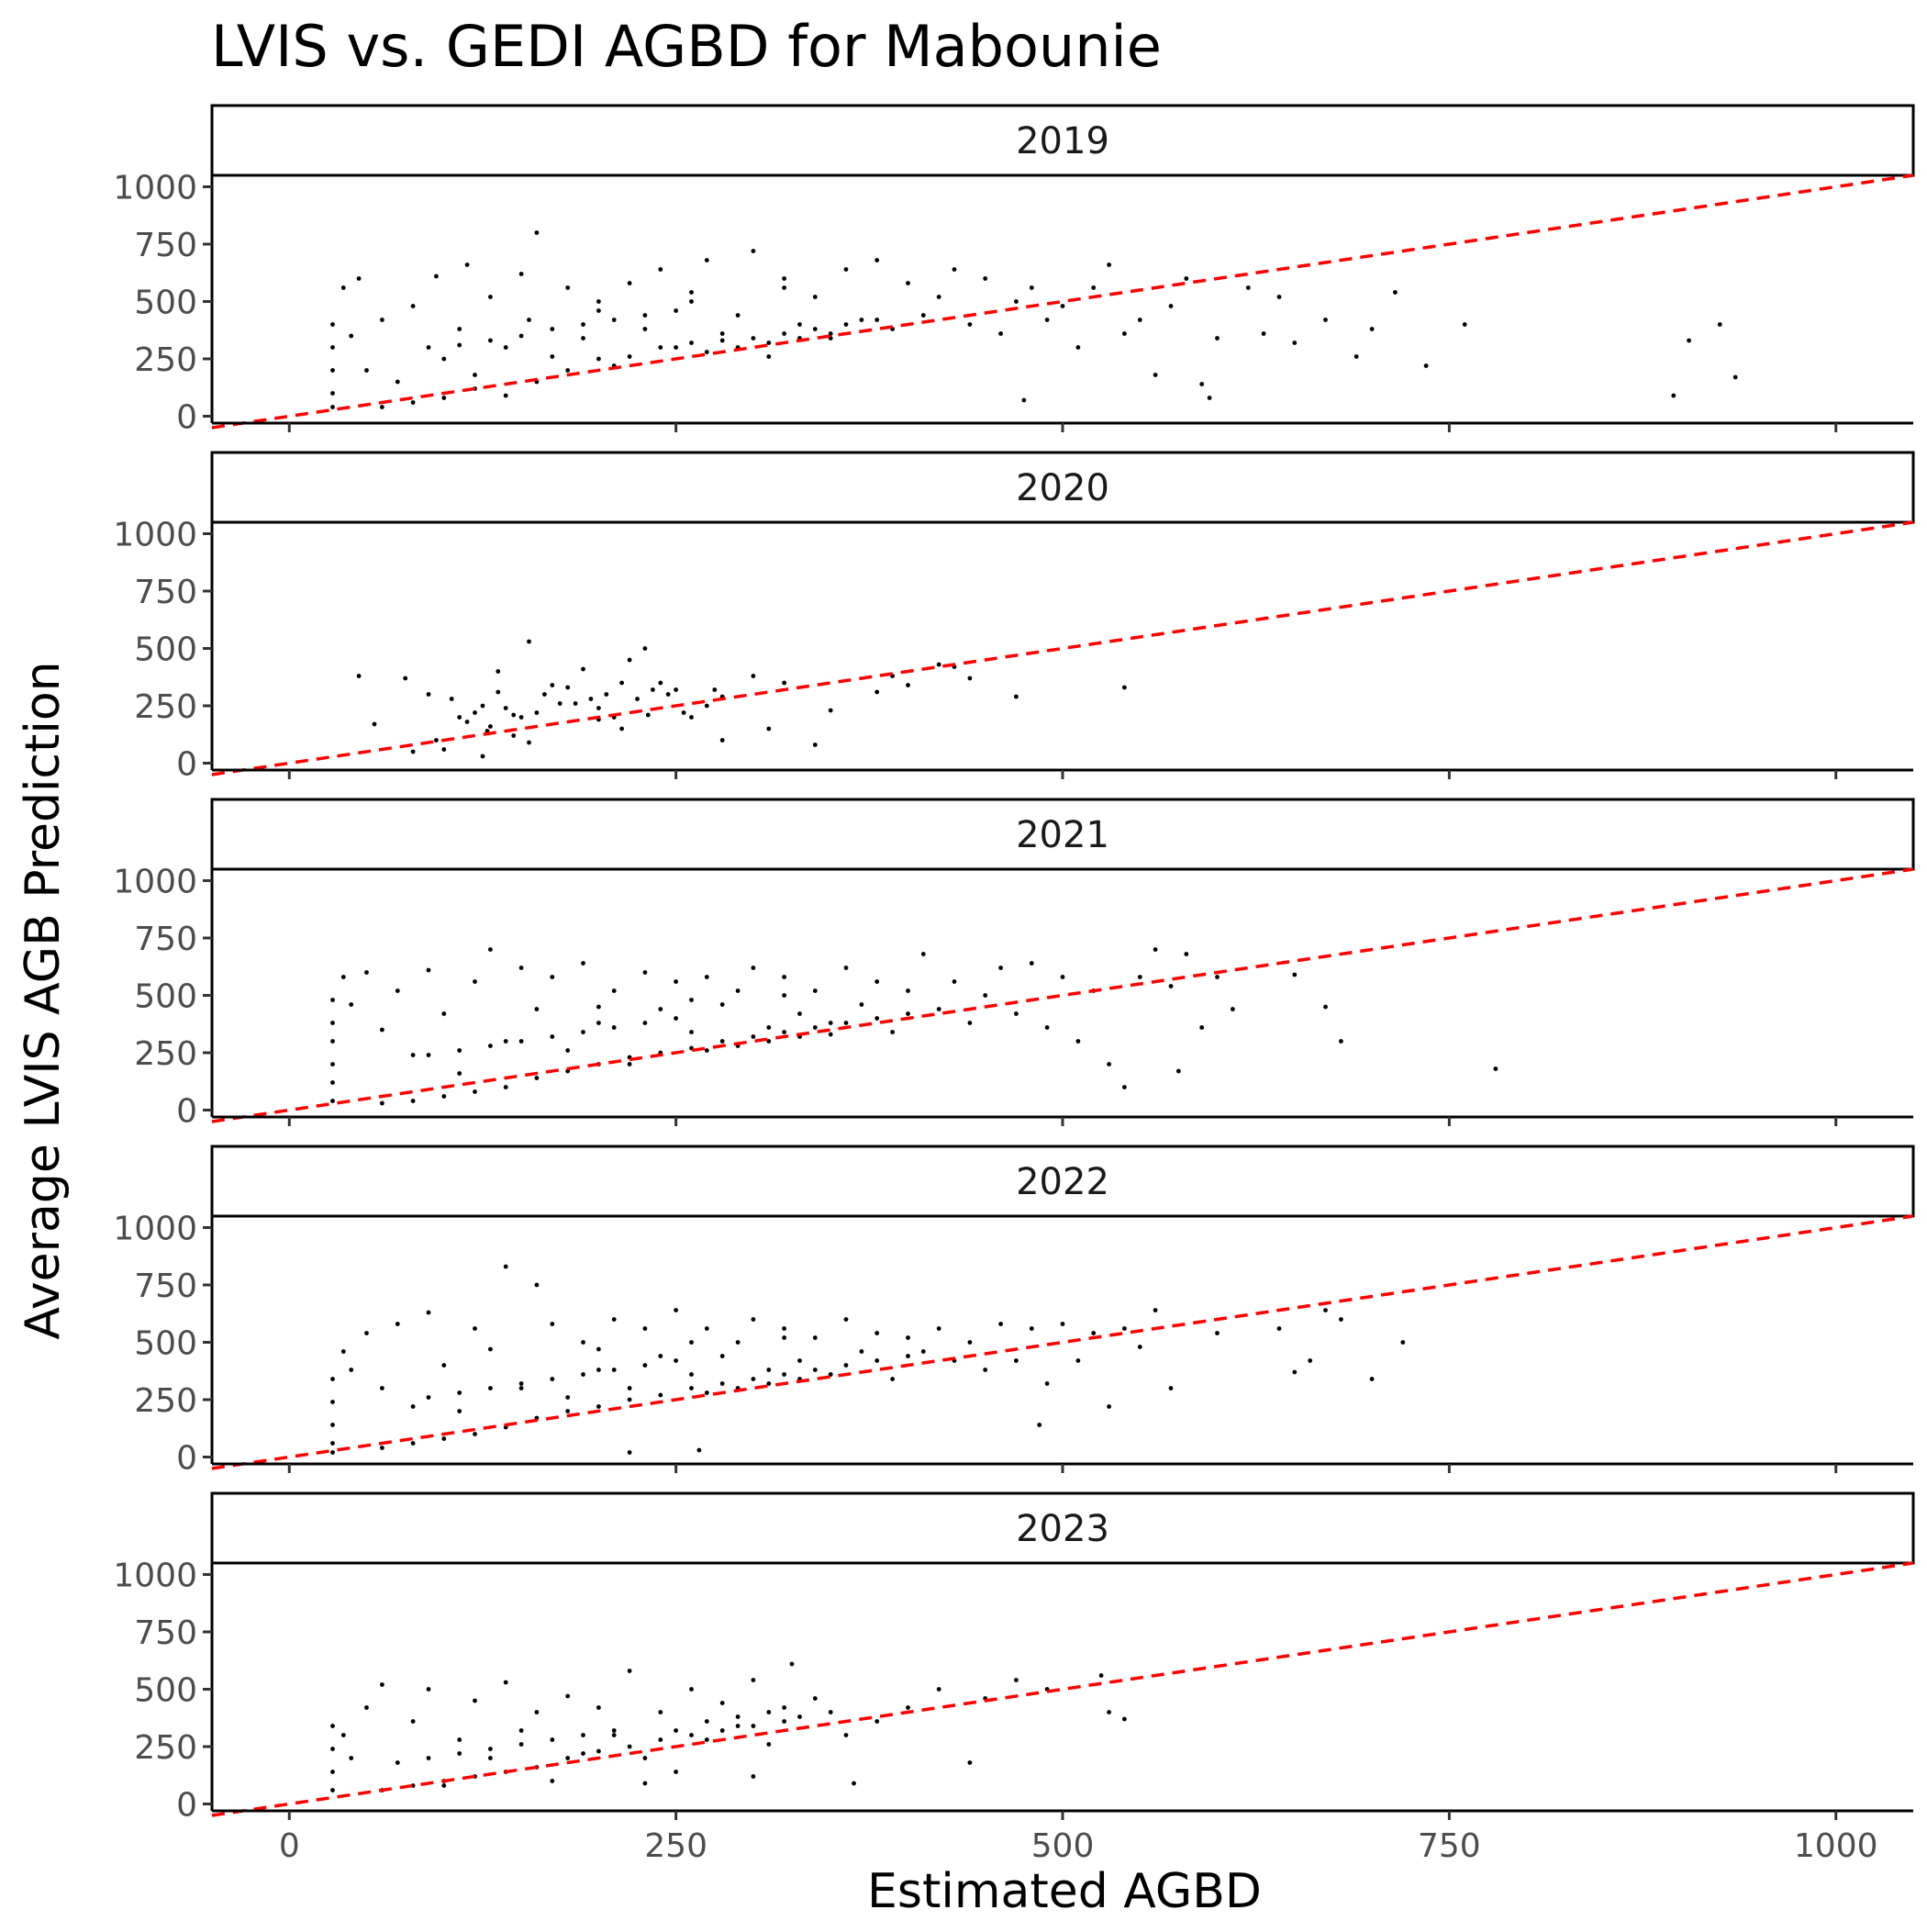 Image resolution: width=1927 pixels, height=1932 pixels. Describe the element at coordinates (1034, 319) in the screenshot. I see `data-points` at that location.